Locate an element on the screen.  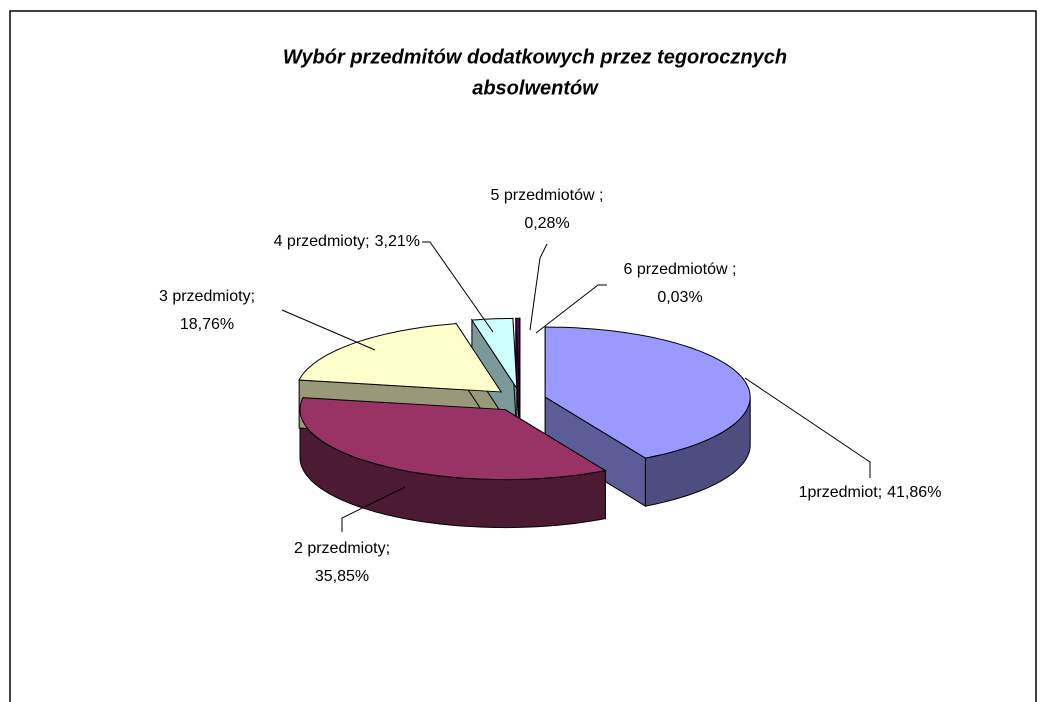
label-category: 3 przedmioty; is located at coordinates (207, 296).